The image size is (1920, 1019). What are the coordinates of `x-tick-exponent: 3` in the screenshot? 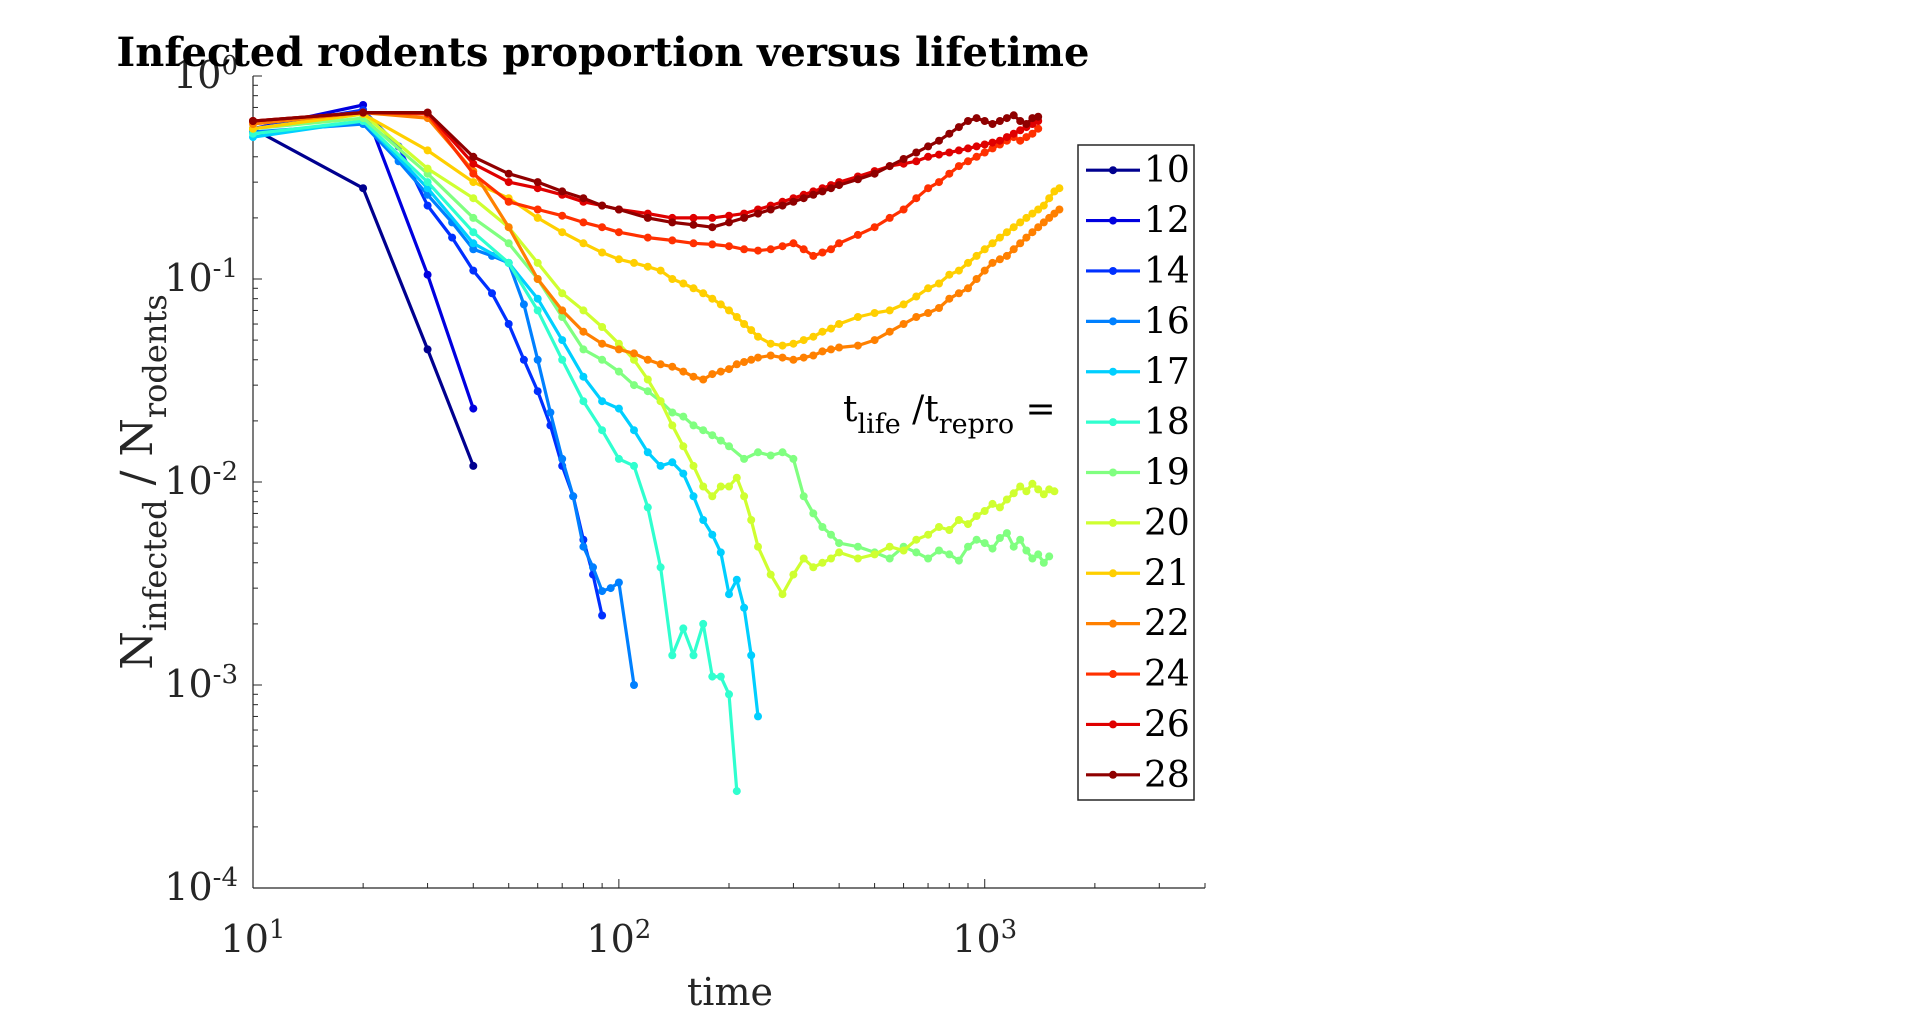 It's located at (1009, 930).